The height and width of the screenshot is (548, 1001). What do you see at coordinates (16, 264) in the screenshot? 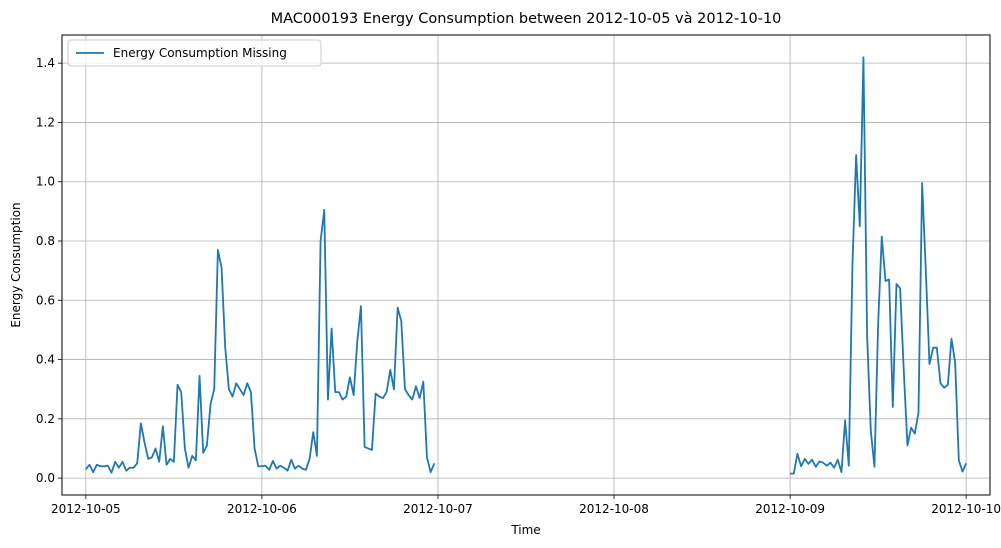
I see `y-axis-label: Energy Consumption` at bounding box center [16, 264].